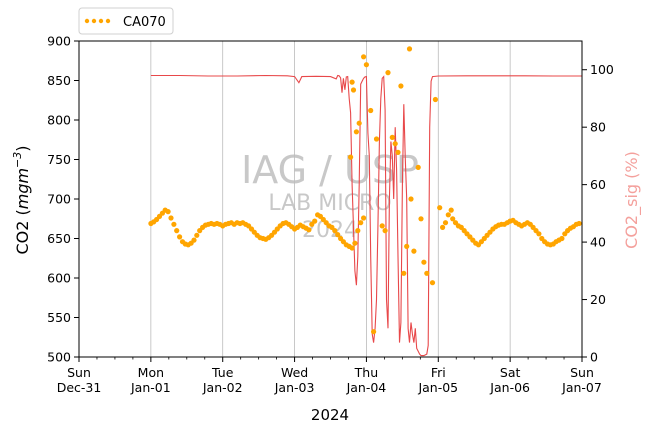 This screenshot has height=433, width=653. What do you see at coordinates (598, 184) in the screenshot?
I see `right-y-tick-label: 60` at bounding box center [598, 184].